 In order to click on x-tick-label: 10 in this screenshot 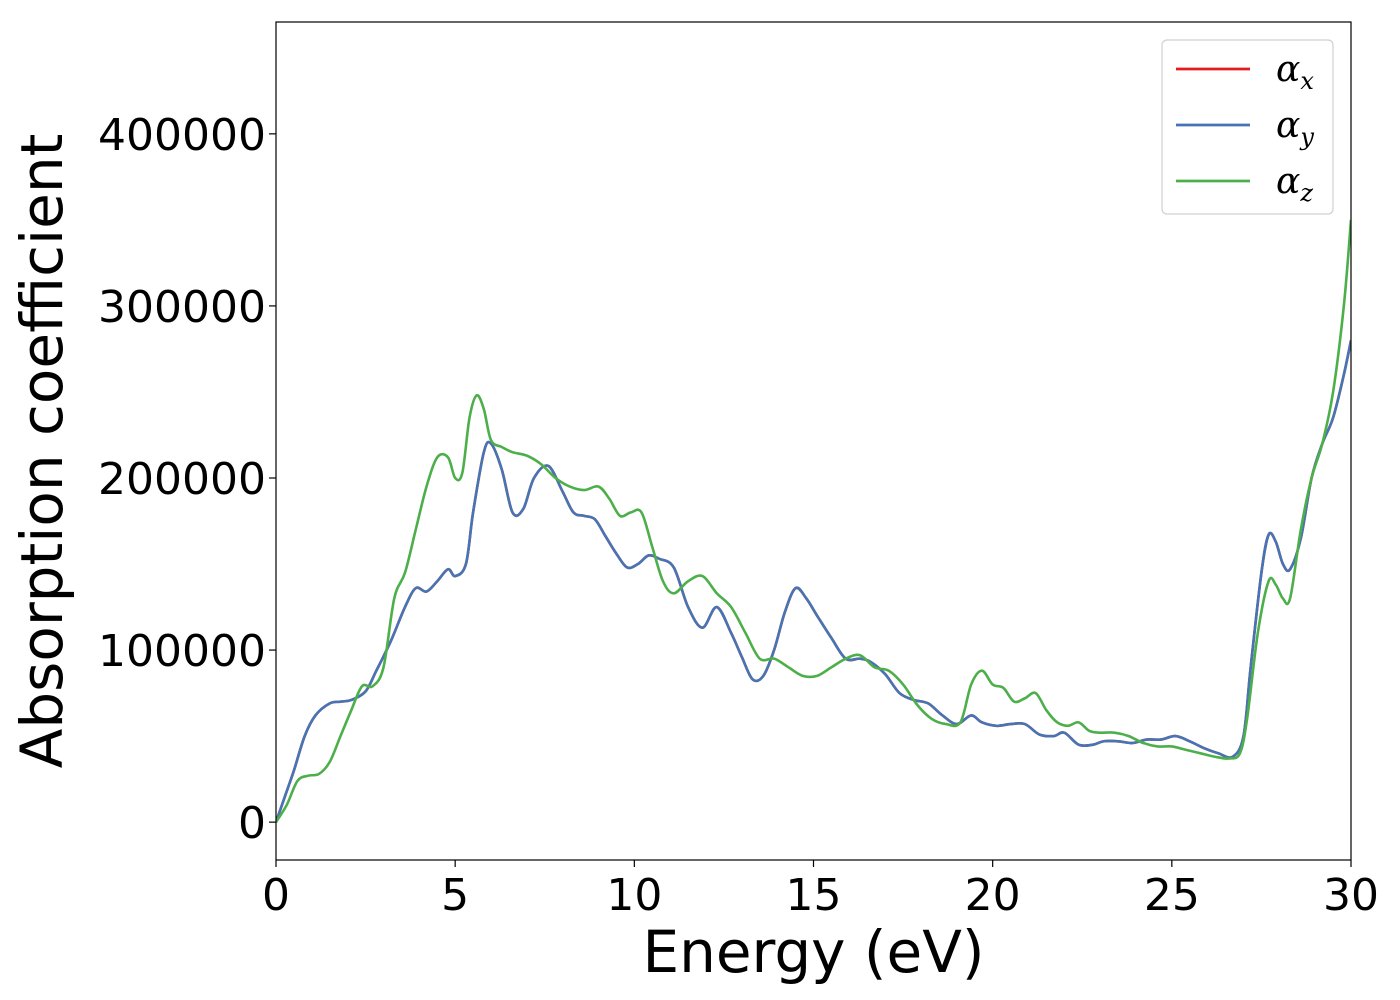, I will do `click(634, 895)`.